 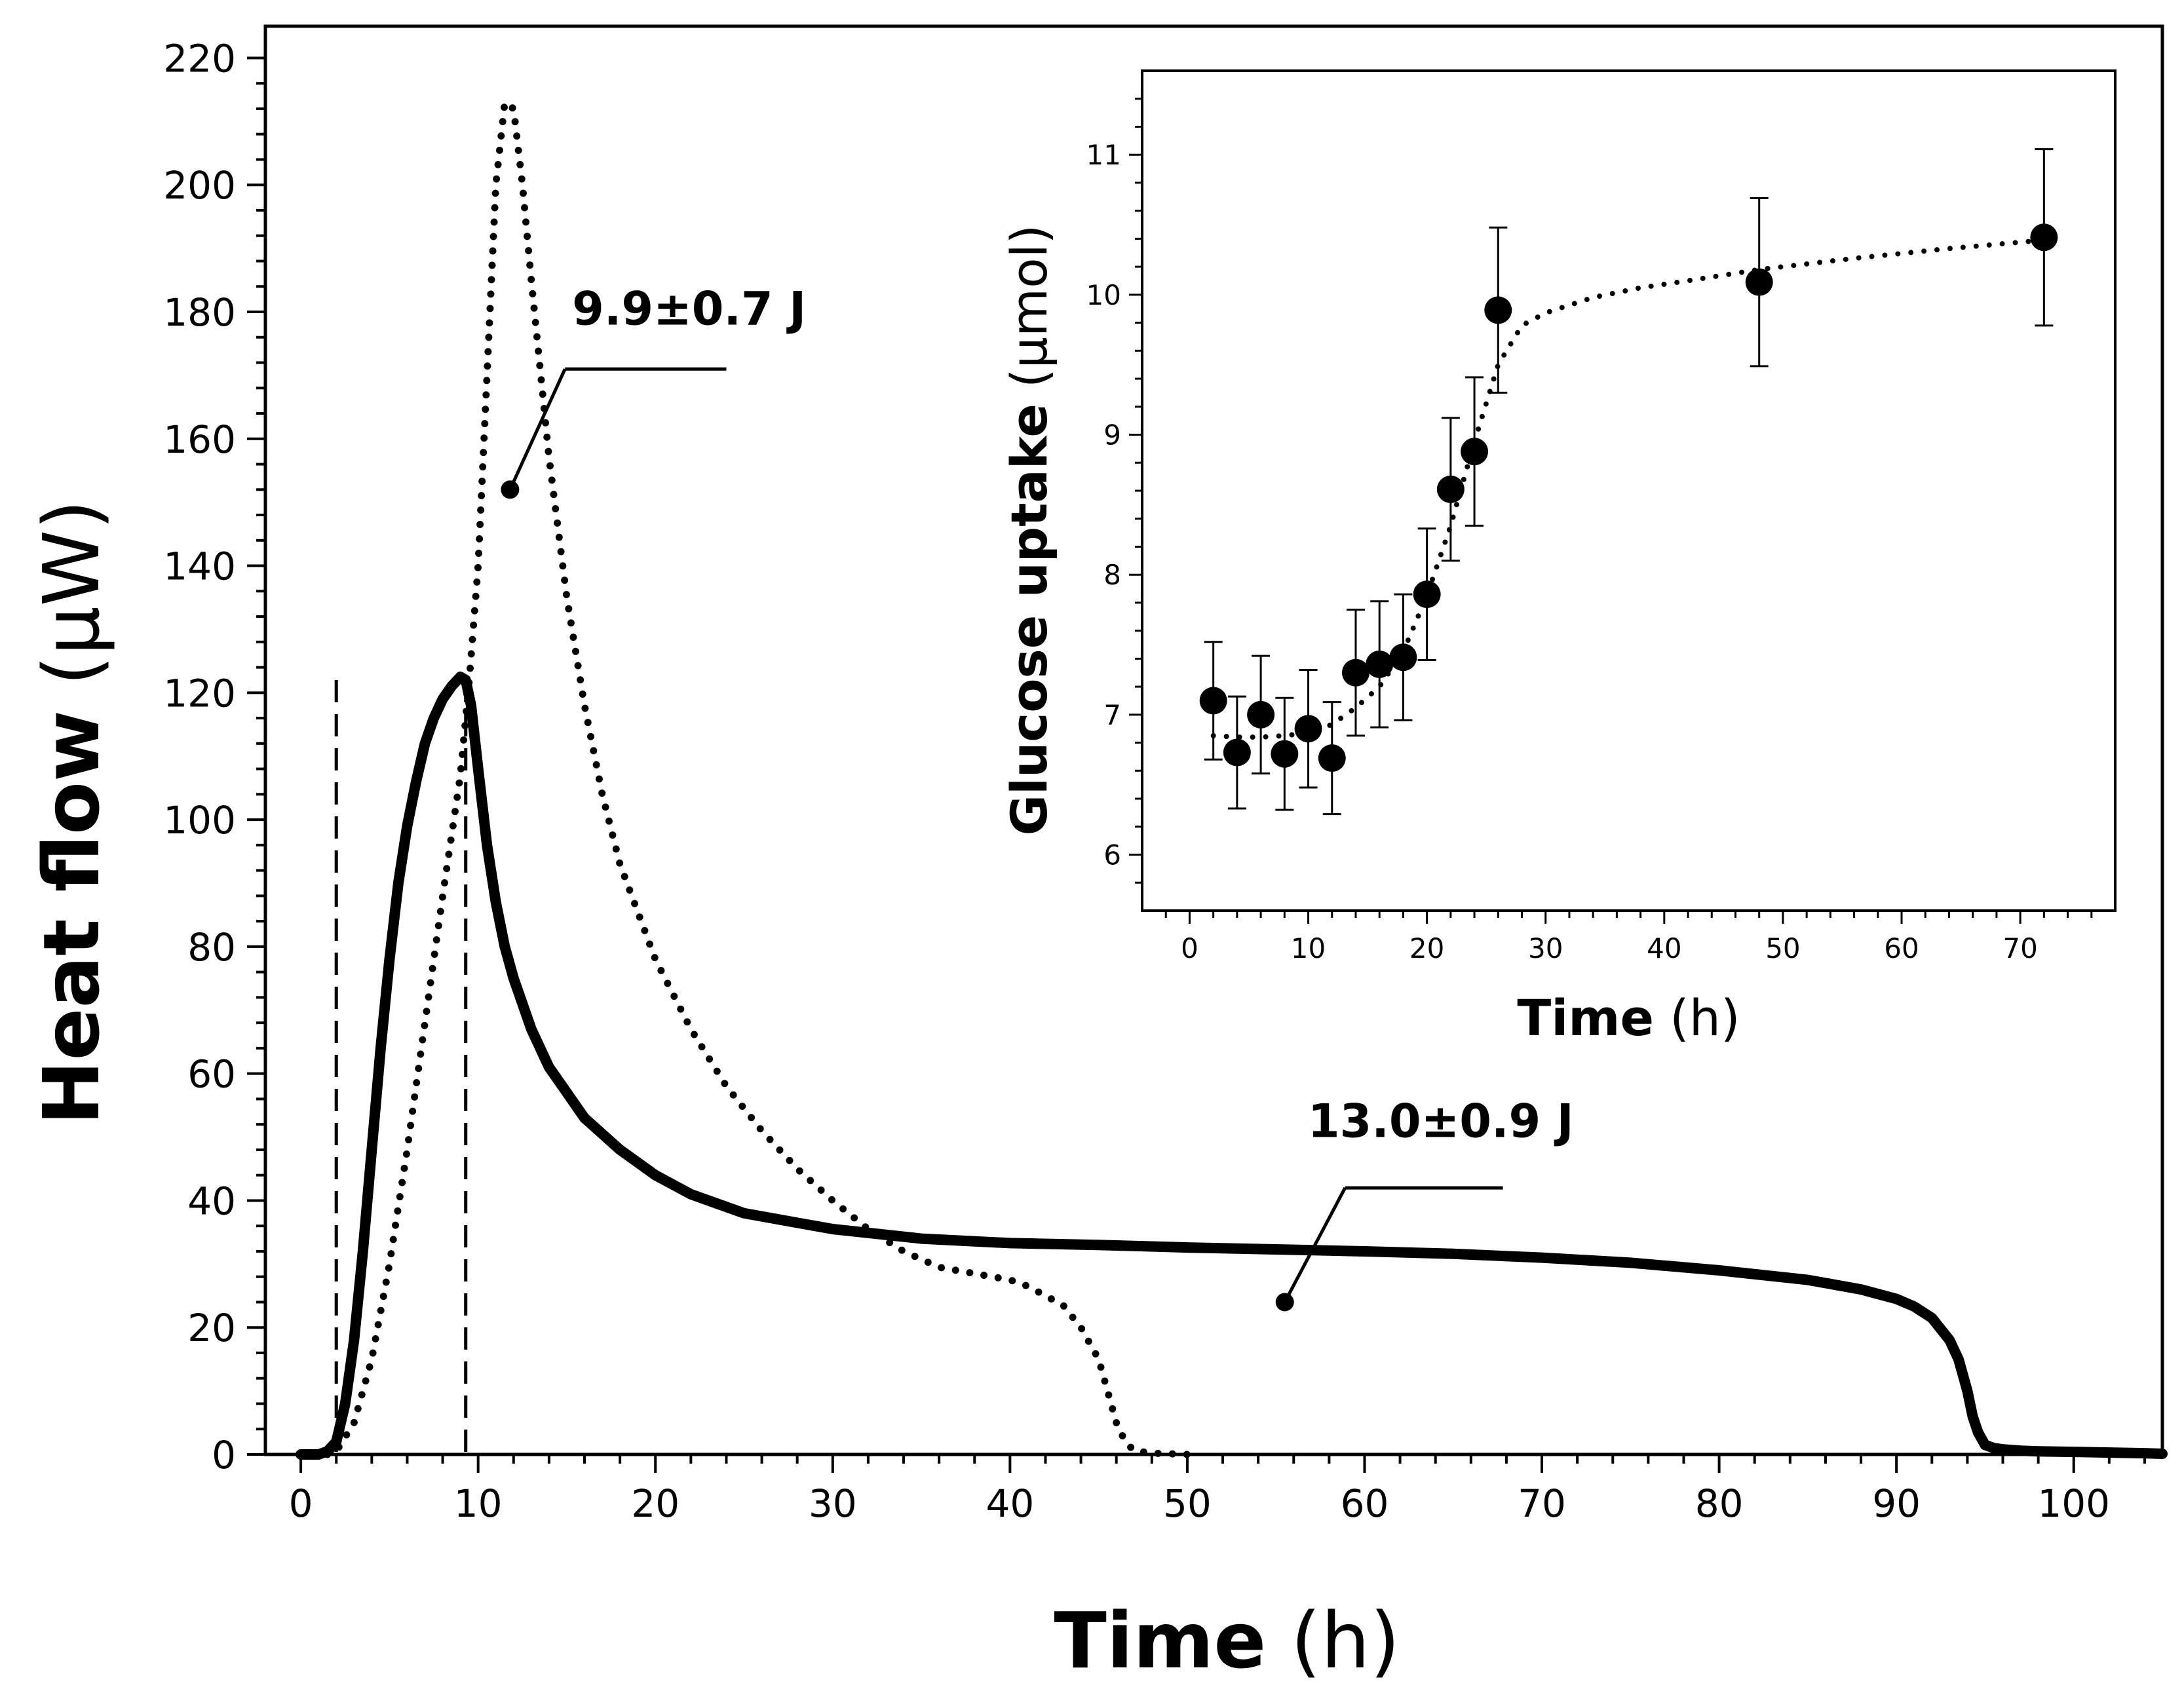 I want to click on y-axis-title: Heat flow (μW), so click(x=71, y=813).